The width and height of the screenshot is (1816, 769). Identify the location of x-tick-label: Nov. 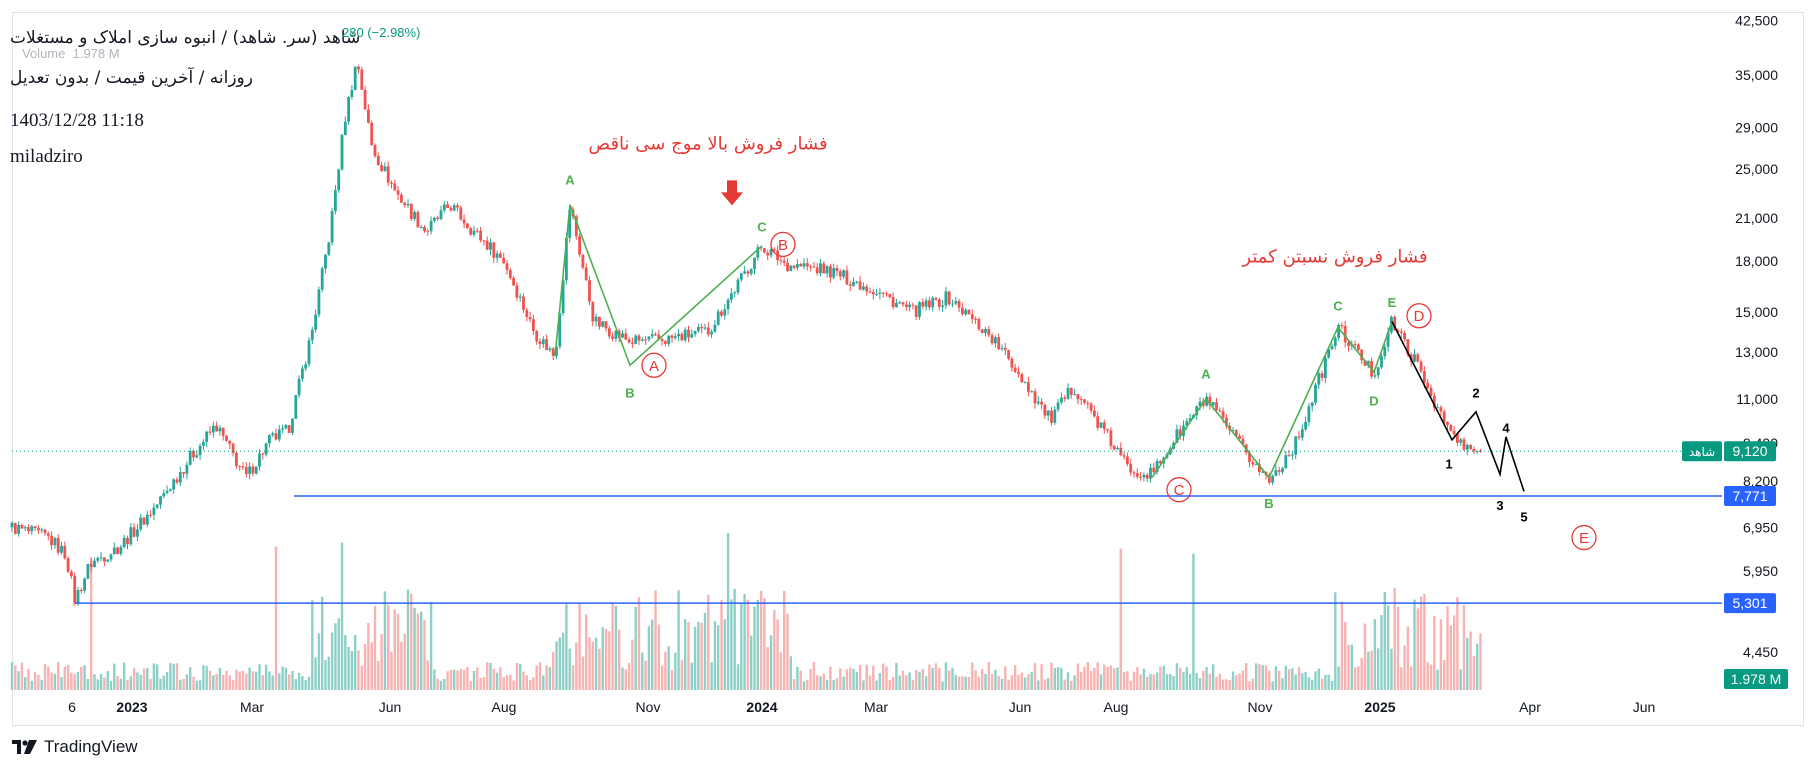
(1260, 707).